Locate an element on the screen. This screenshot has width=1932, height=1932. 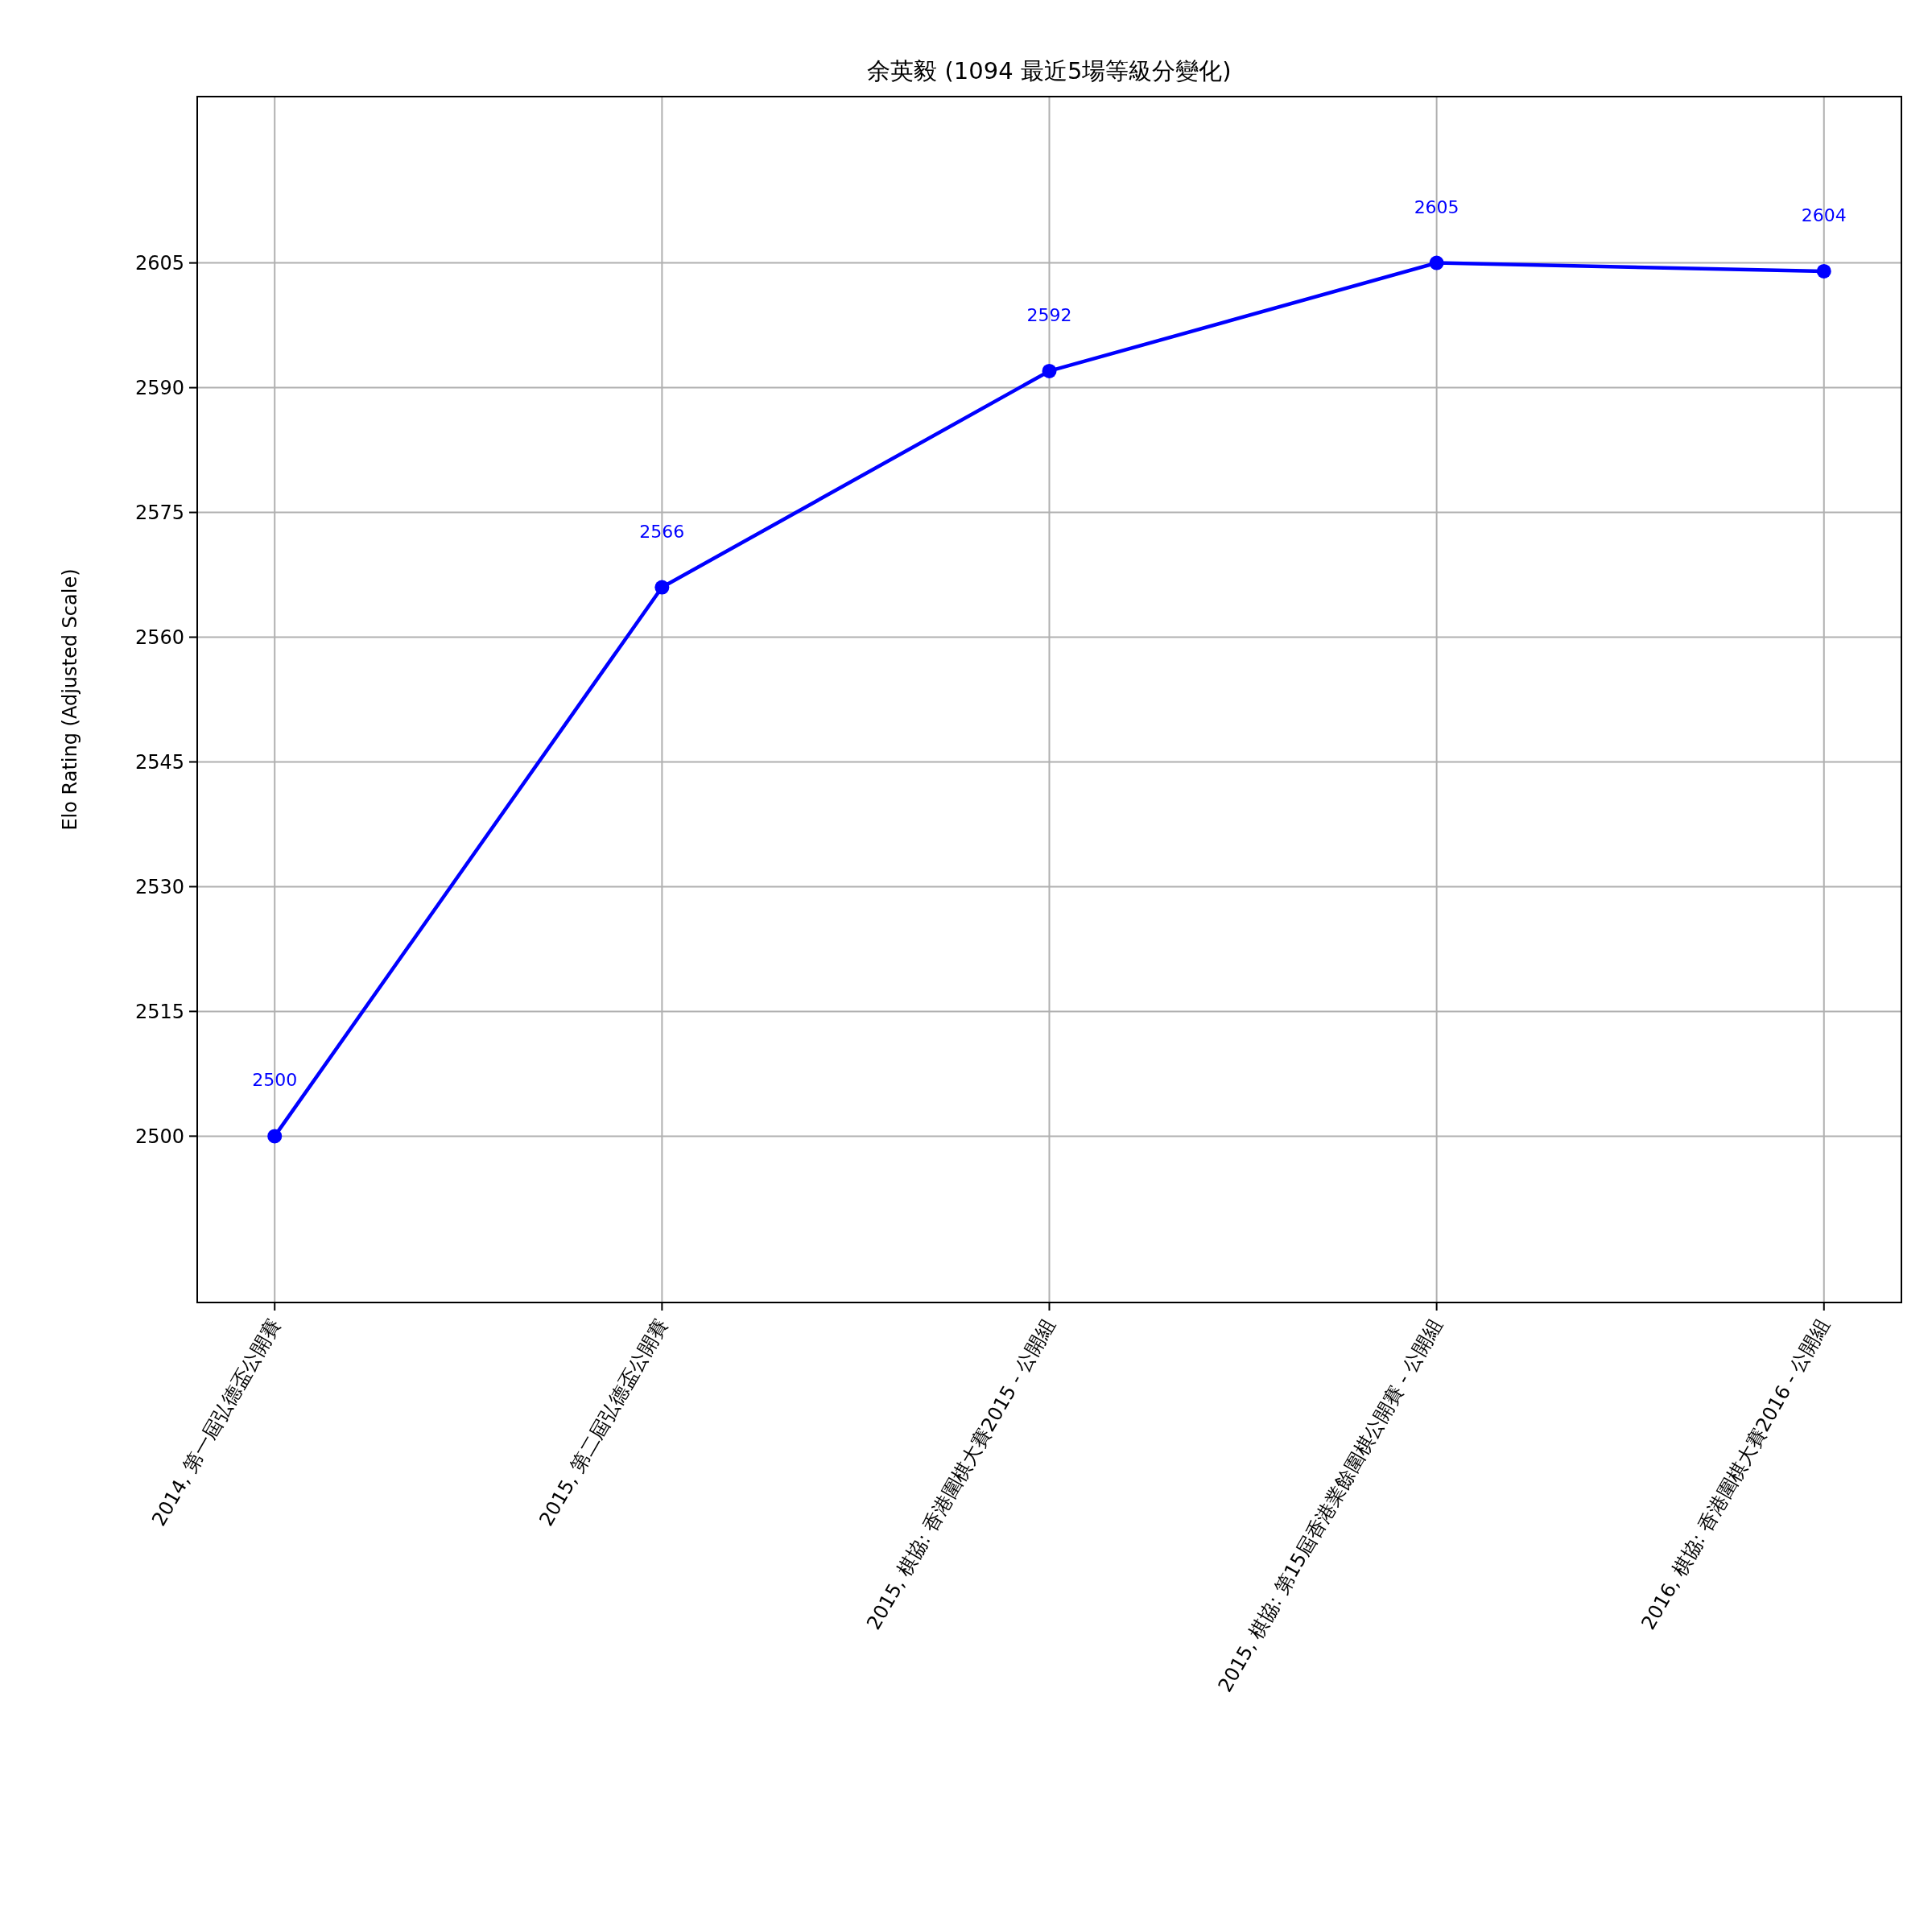
data-label: 2500 is located at coordinates (275, 1080).